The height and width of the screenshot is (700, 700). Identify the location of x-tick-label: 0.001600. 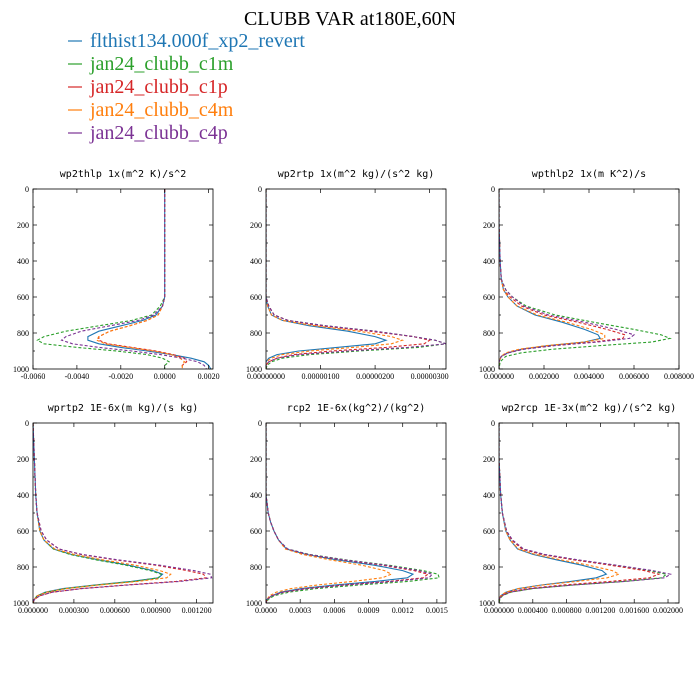
(634, 610).